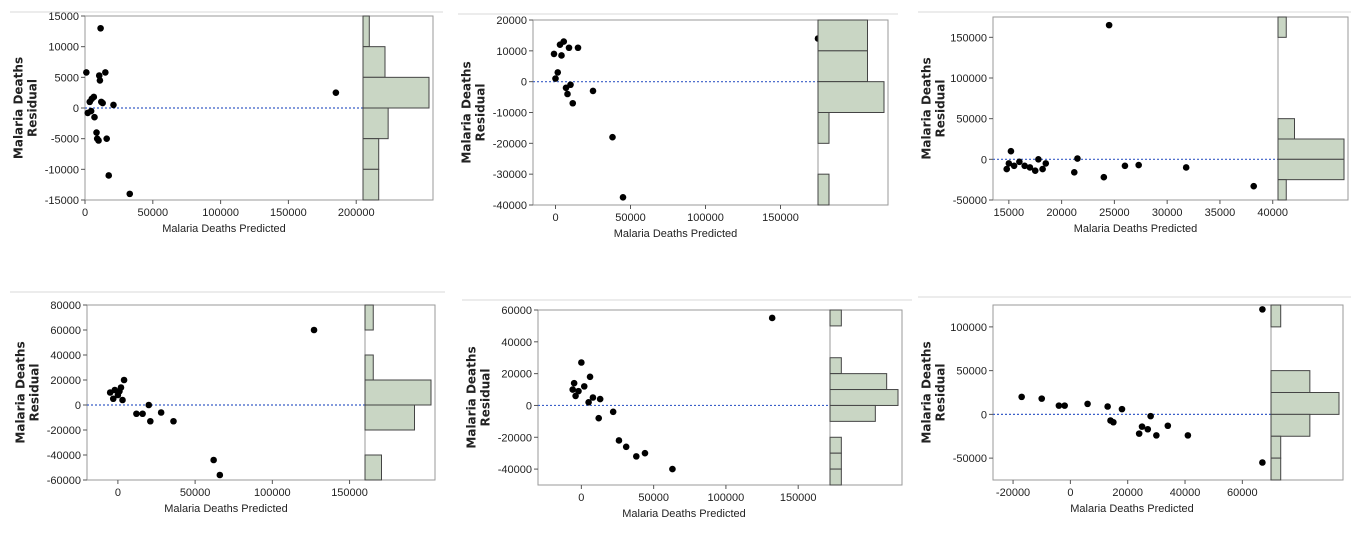 The width and height of the screenshot is (1351, 537). Describe the element at coordinates (1220, 213) in the screenshot. I see `x-tick-label: 35000` at that location.